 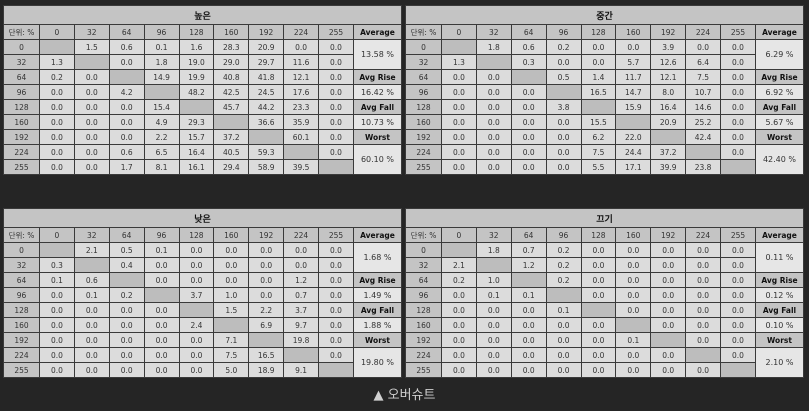 What do you see at coordinates (377, 122) in the screenshot?
I see `stat-value-avg-fall: 10.73 %` at bounding box center [377, 122].